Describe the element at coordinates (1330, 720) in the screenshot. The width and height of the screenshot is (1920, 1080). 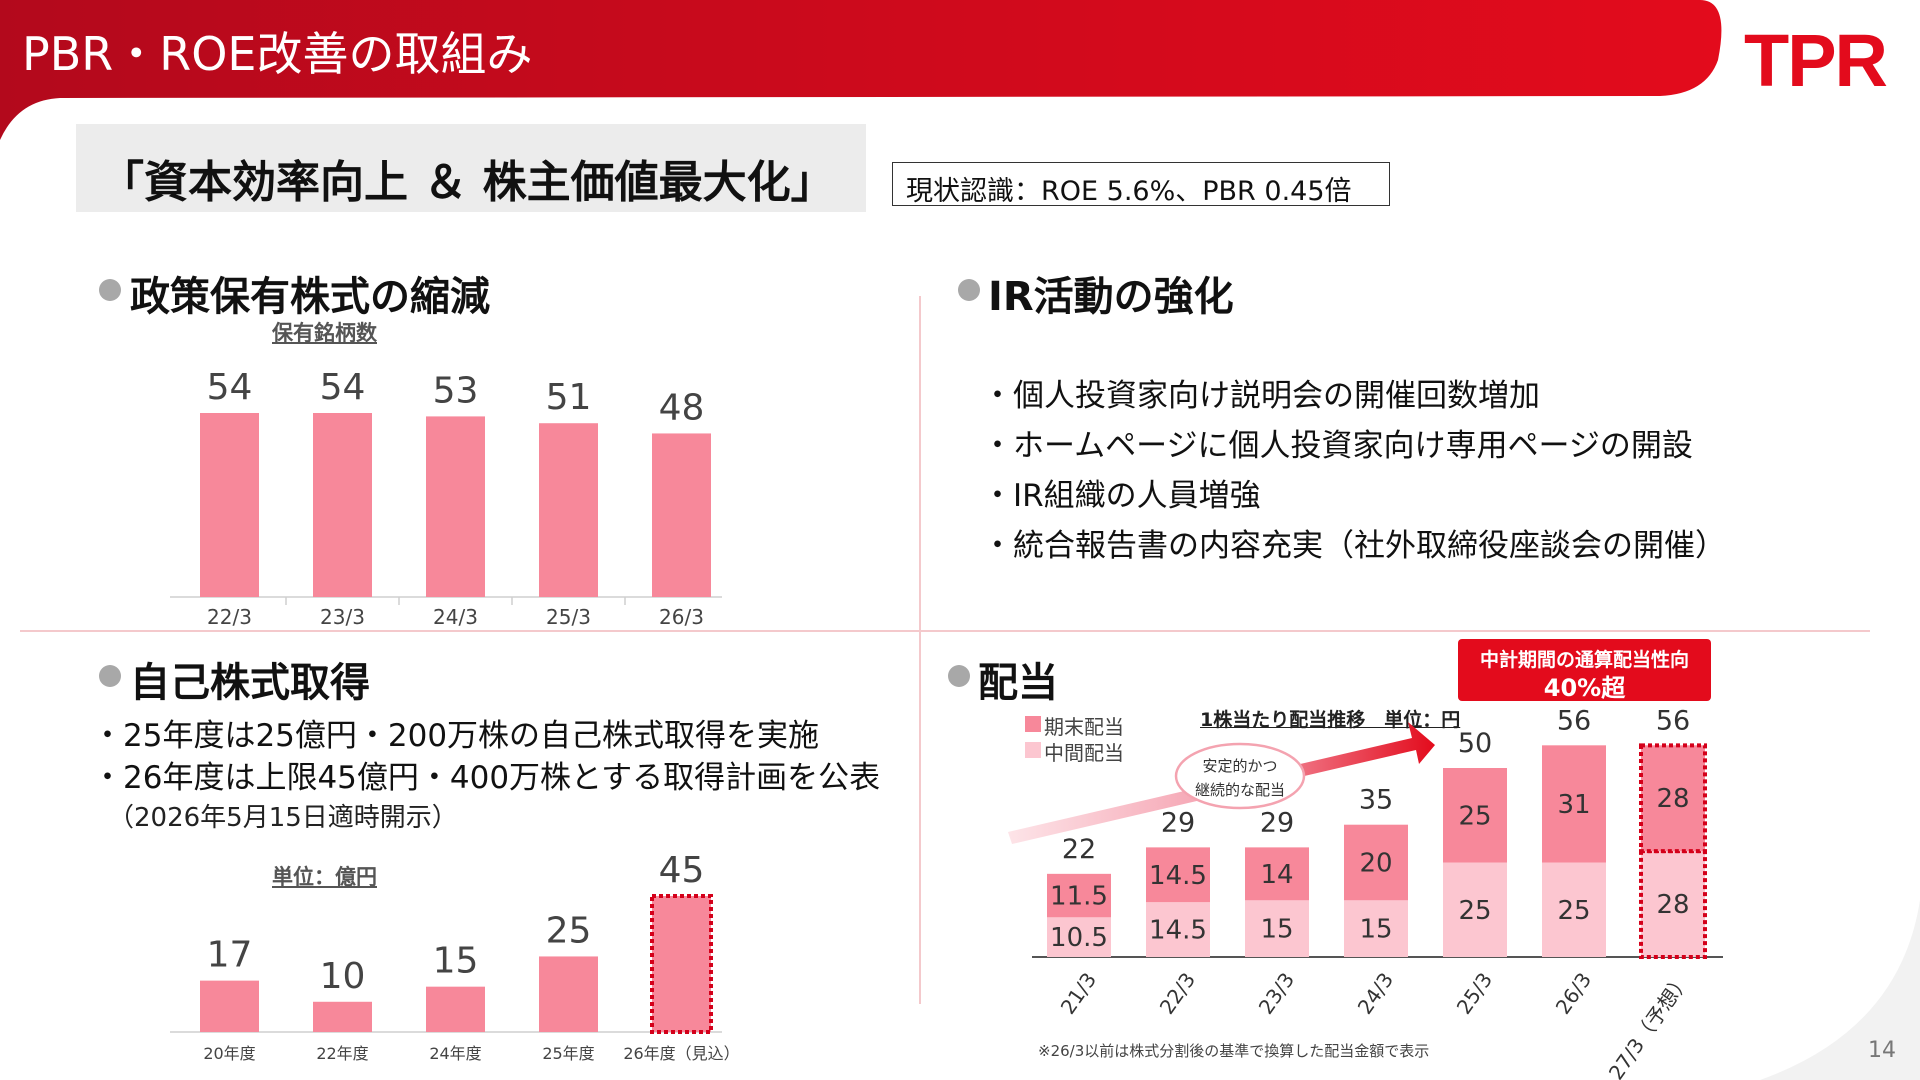
I see `dividend-chart-label: 1株当たり配当推移 単位：円` at that location.